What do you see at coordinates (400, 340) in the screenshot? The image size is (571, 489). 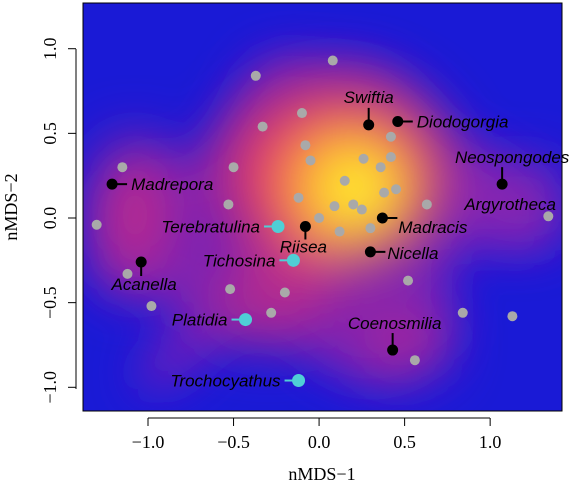 I see `density-blob-coenosmilia` at bounding box center [400, 340].